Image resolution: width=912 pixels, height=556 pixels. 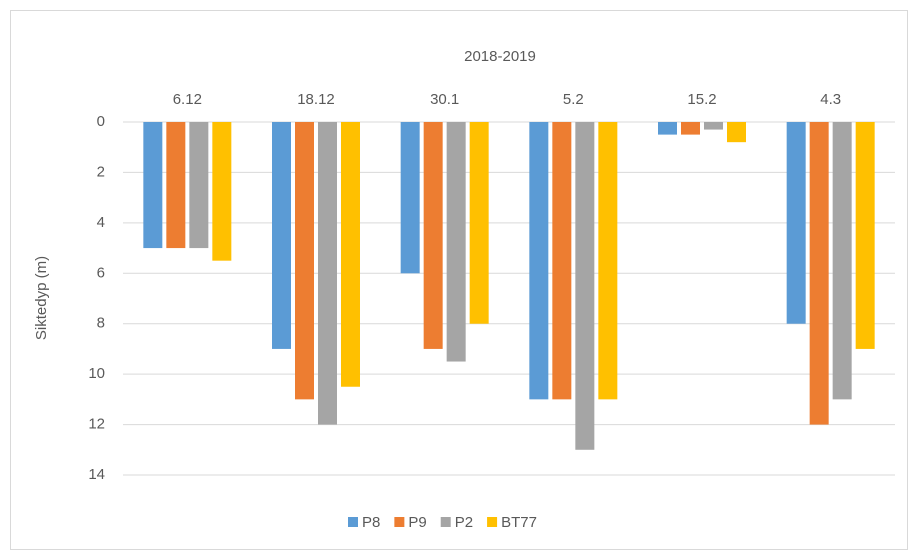 What do you see at coordinates (101, 323) in the screenshot?
I see `y-tick-label: 8` at bounding box center [101, 323].